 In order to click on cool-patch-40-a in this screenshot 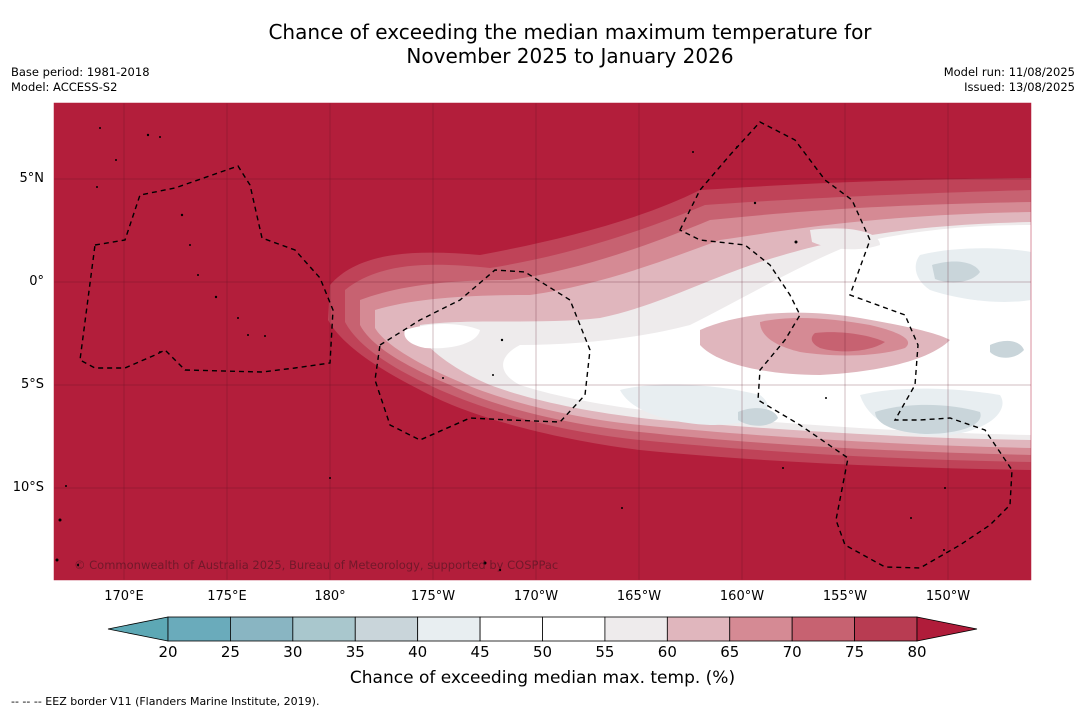, I will do `click(694, 404)`.